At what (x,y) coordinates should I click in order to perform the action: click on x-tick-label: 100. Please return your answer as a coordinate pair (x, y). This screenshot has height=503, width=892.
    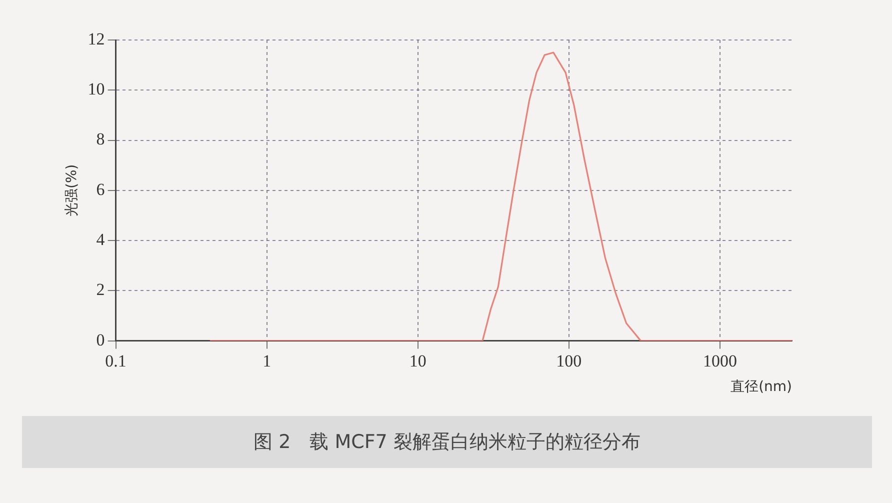
    Looking at the image, I should click on (569, 360).